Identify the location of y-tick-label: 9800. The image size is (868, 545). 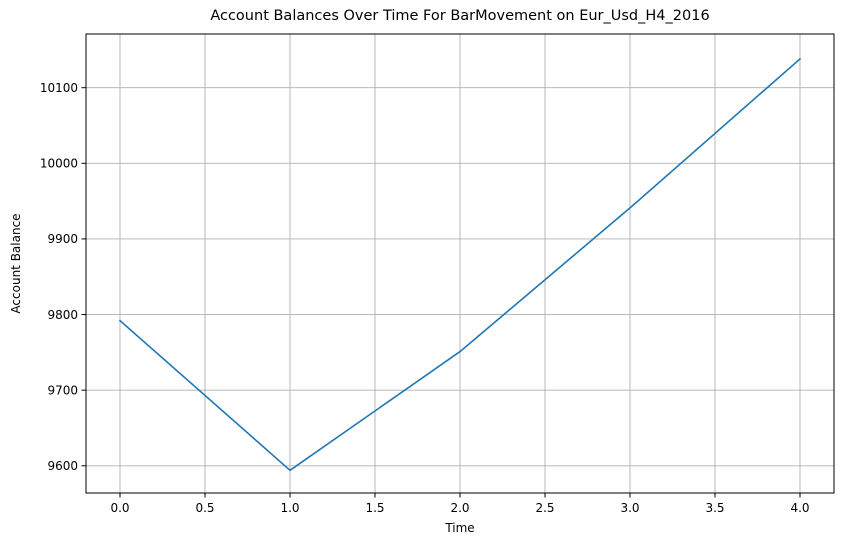
(62, 315).